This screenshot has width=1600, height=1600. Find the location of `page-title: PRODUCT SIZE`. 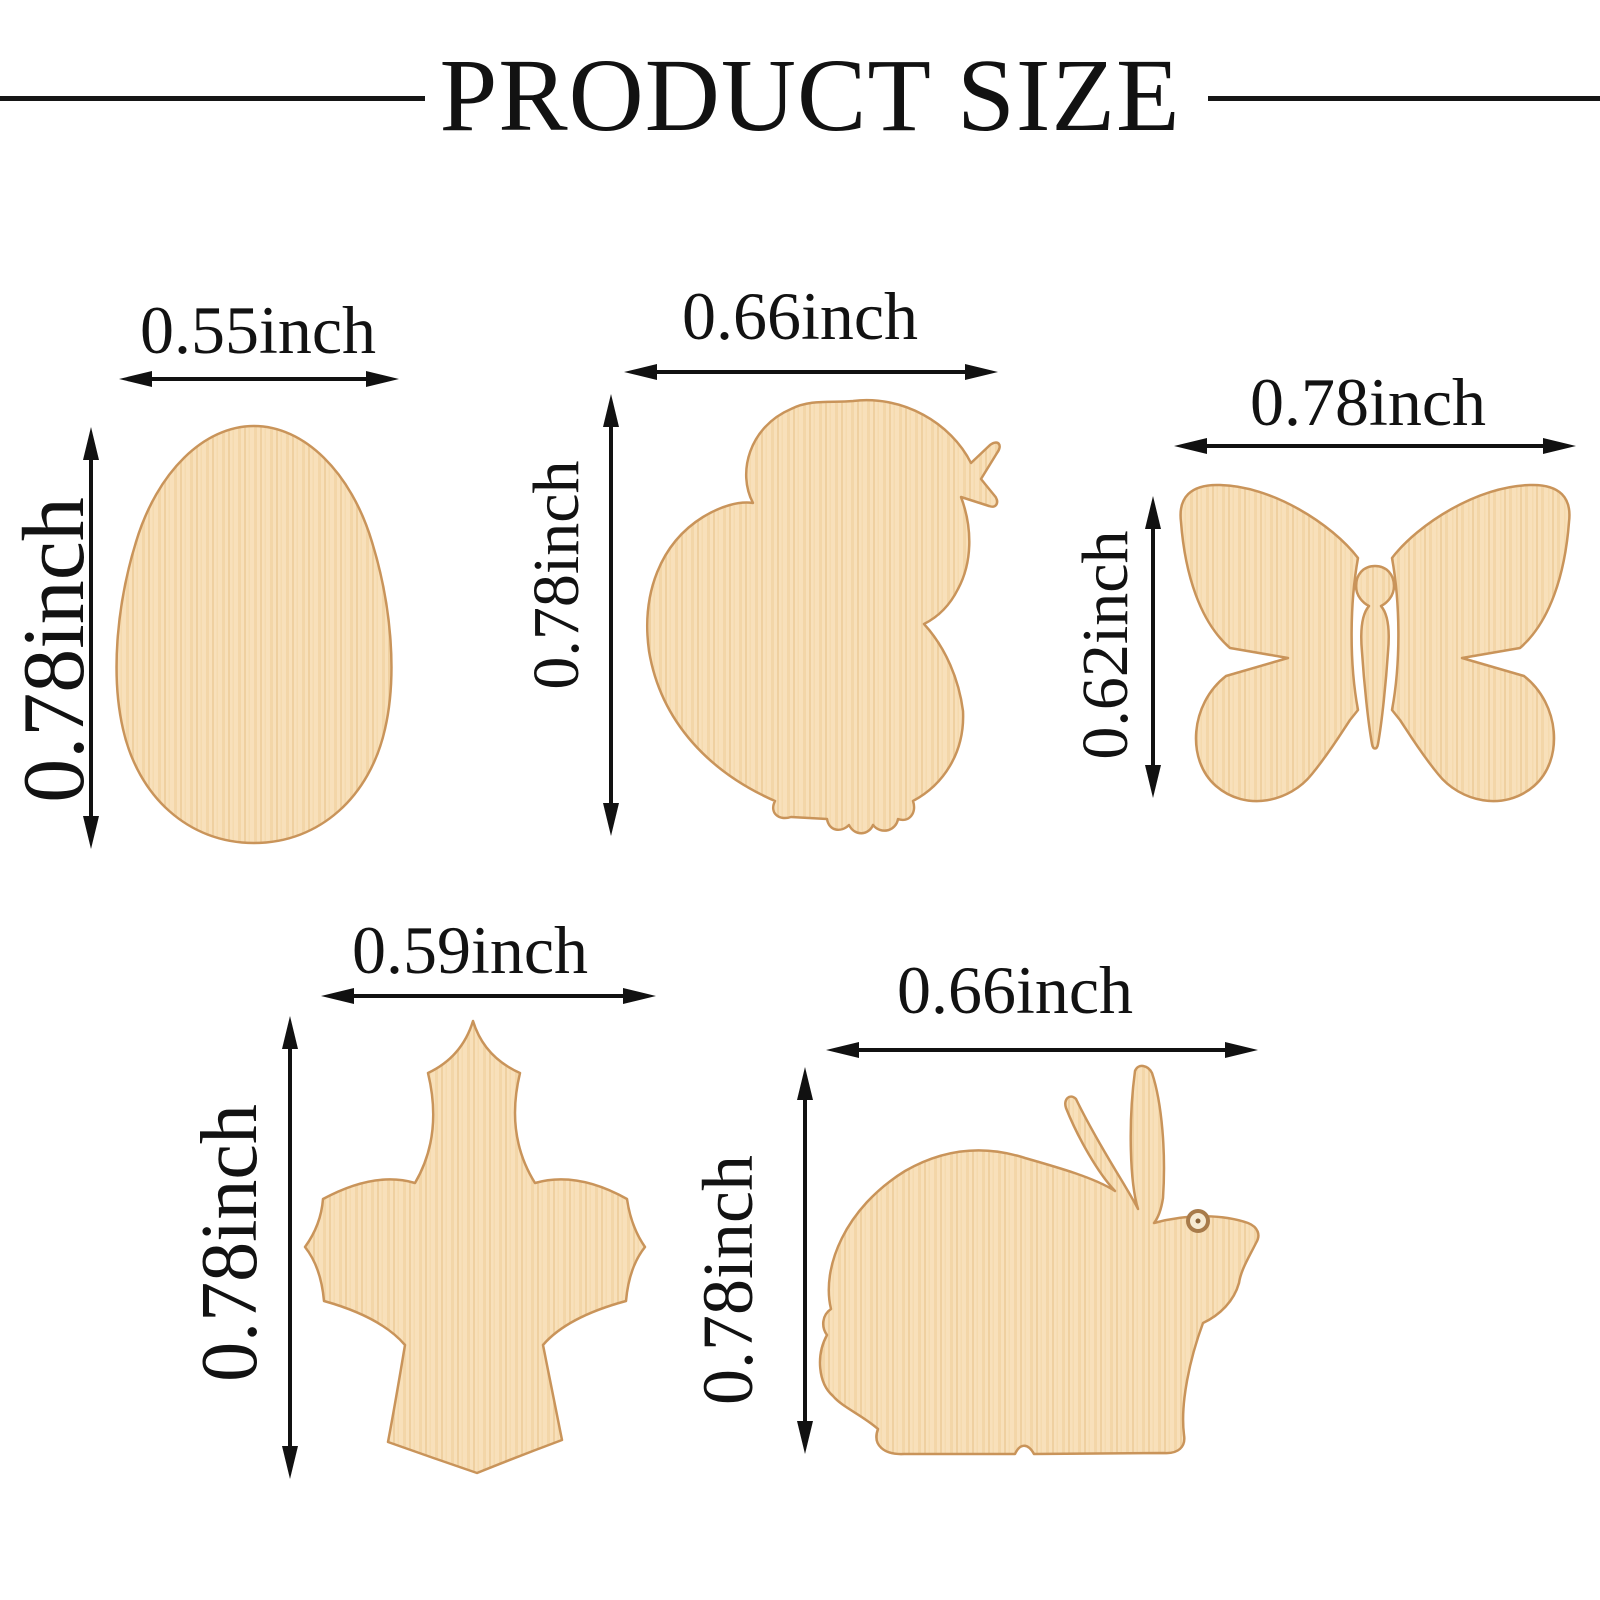

page-title: PRODUCT SIZE is located at coordinates (810, 95).